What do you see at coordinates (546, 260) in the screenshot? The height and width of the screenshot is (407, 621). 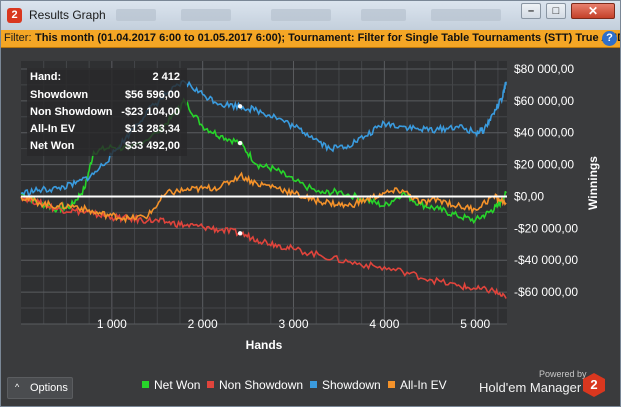 I see `y-tick-label: -$40 000,00` at bounding box center [546, 260].